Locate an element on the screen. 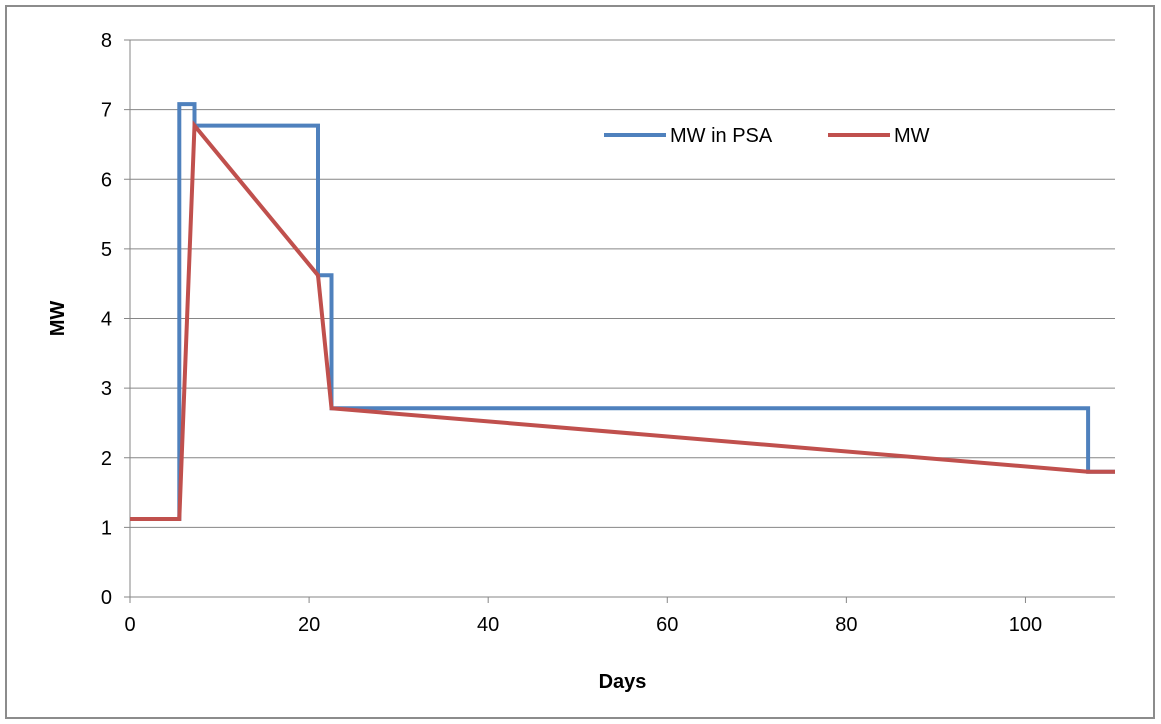 The width and height of the screenshot is (1161, 724). y-tick-label-5: 5 is located at coordinates (106, 250).